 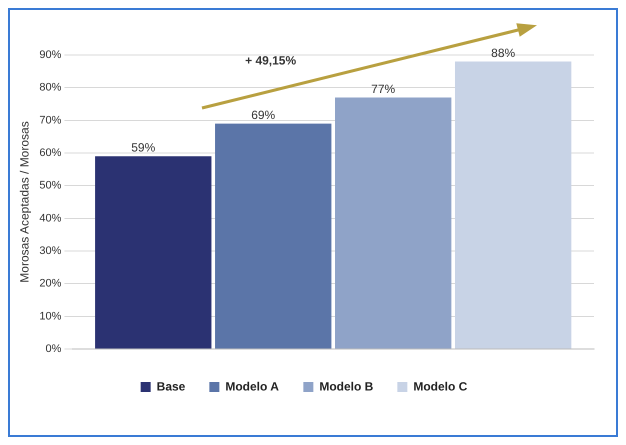 What do you see at coordinates (503, 53) in the screenshot?
I see `data-label: 88%` at bounding box center [503, 53].